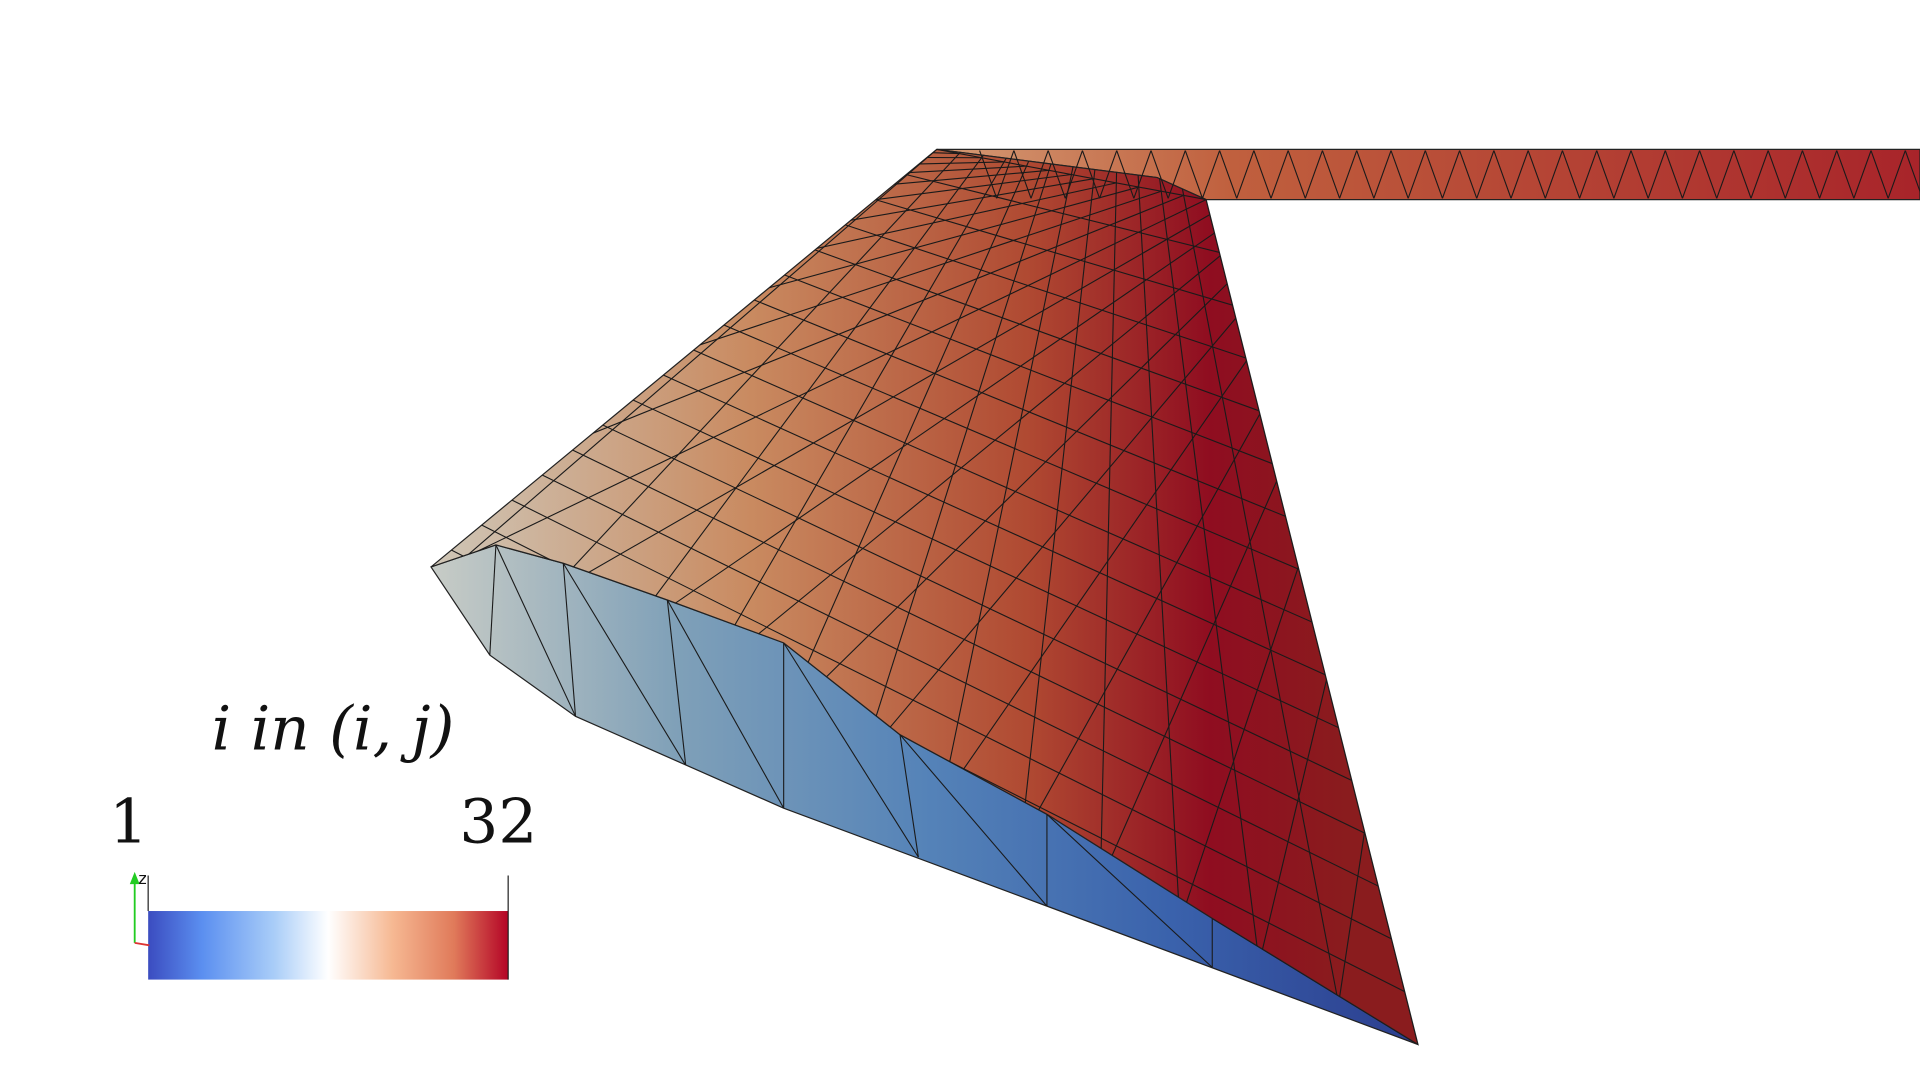 Image resolution: width=1920 pixels, height=1080 pixels. I want to click on mesh-strip, so click(1449, 174).